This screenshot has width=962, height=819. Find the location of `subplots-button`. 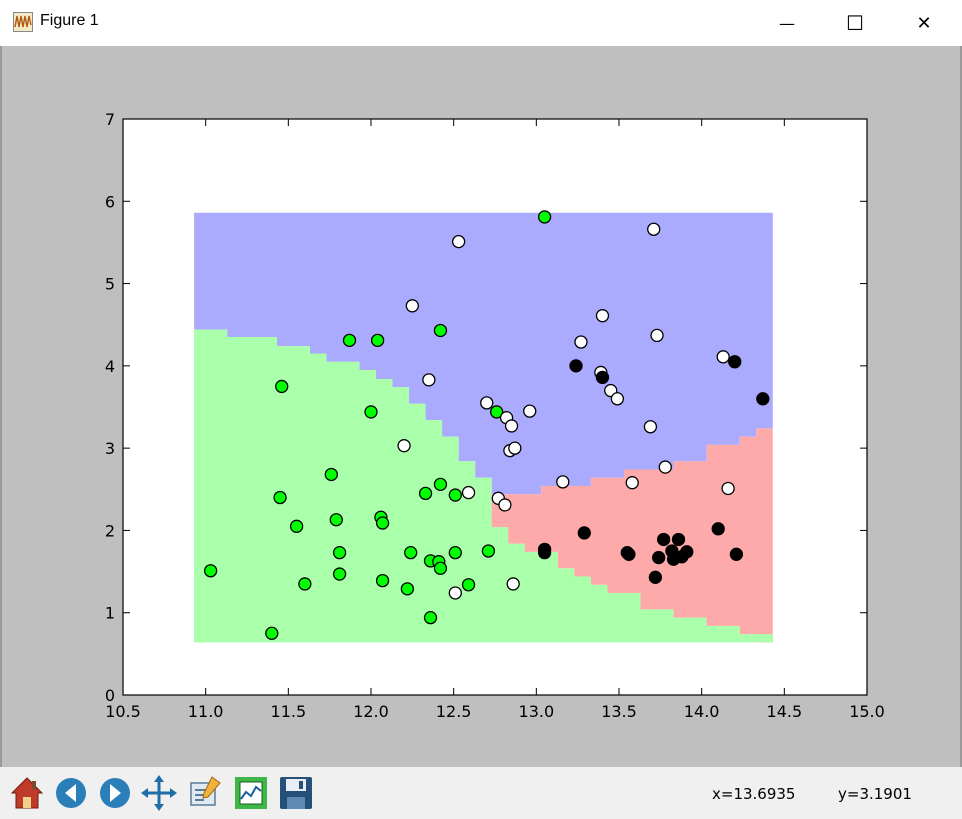

subplots-button is located at coordinates (251, 793).